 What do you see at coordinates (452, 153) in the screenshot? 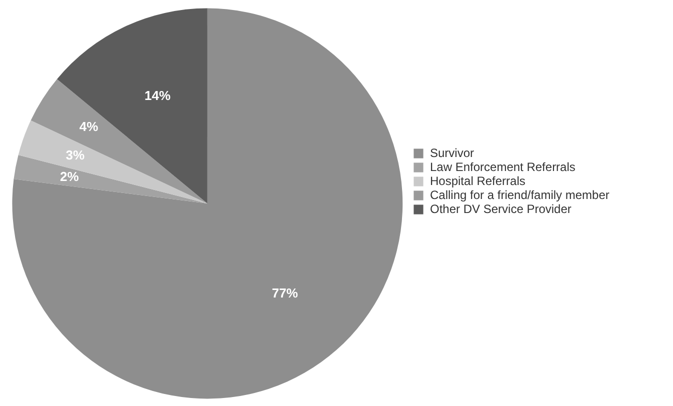
I see `legend-label: Survivor` at bounding box center [452, 153].